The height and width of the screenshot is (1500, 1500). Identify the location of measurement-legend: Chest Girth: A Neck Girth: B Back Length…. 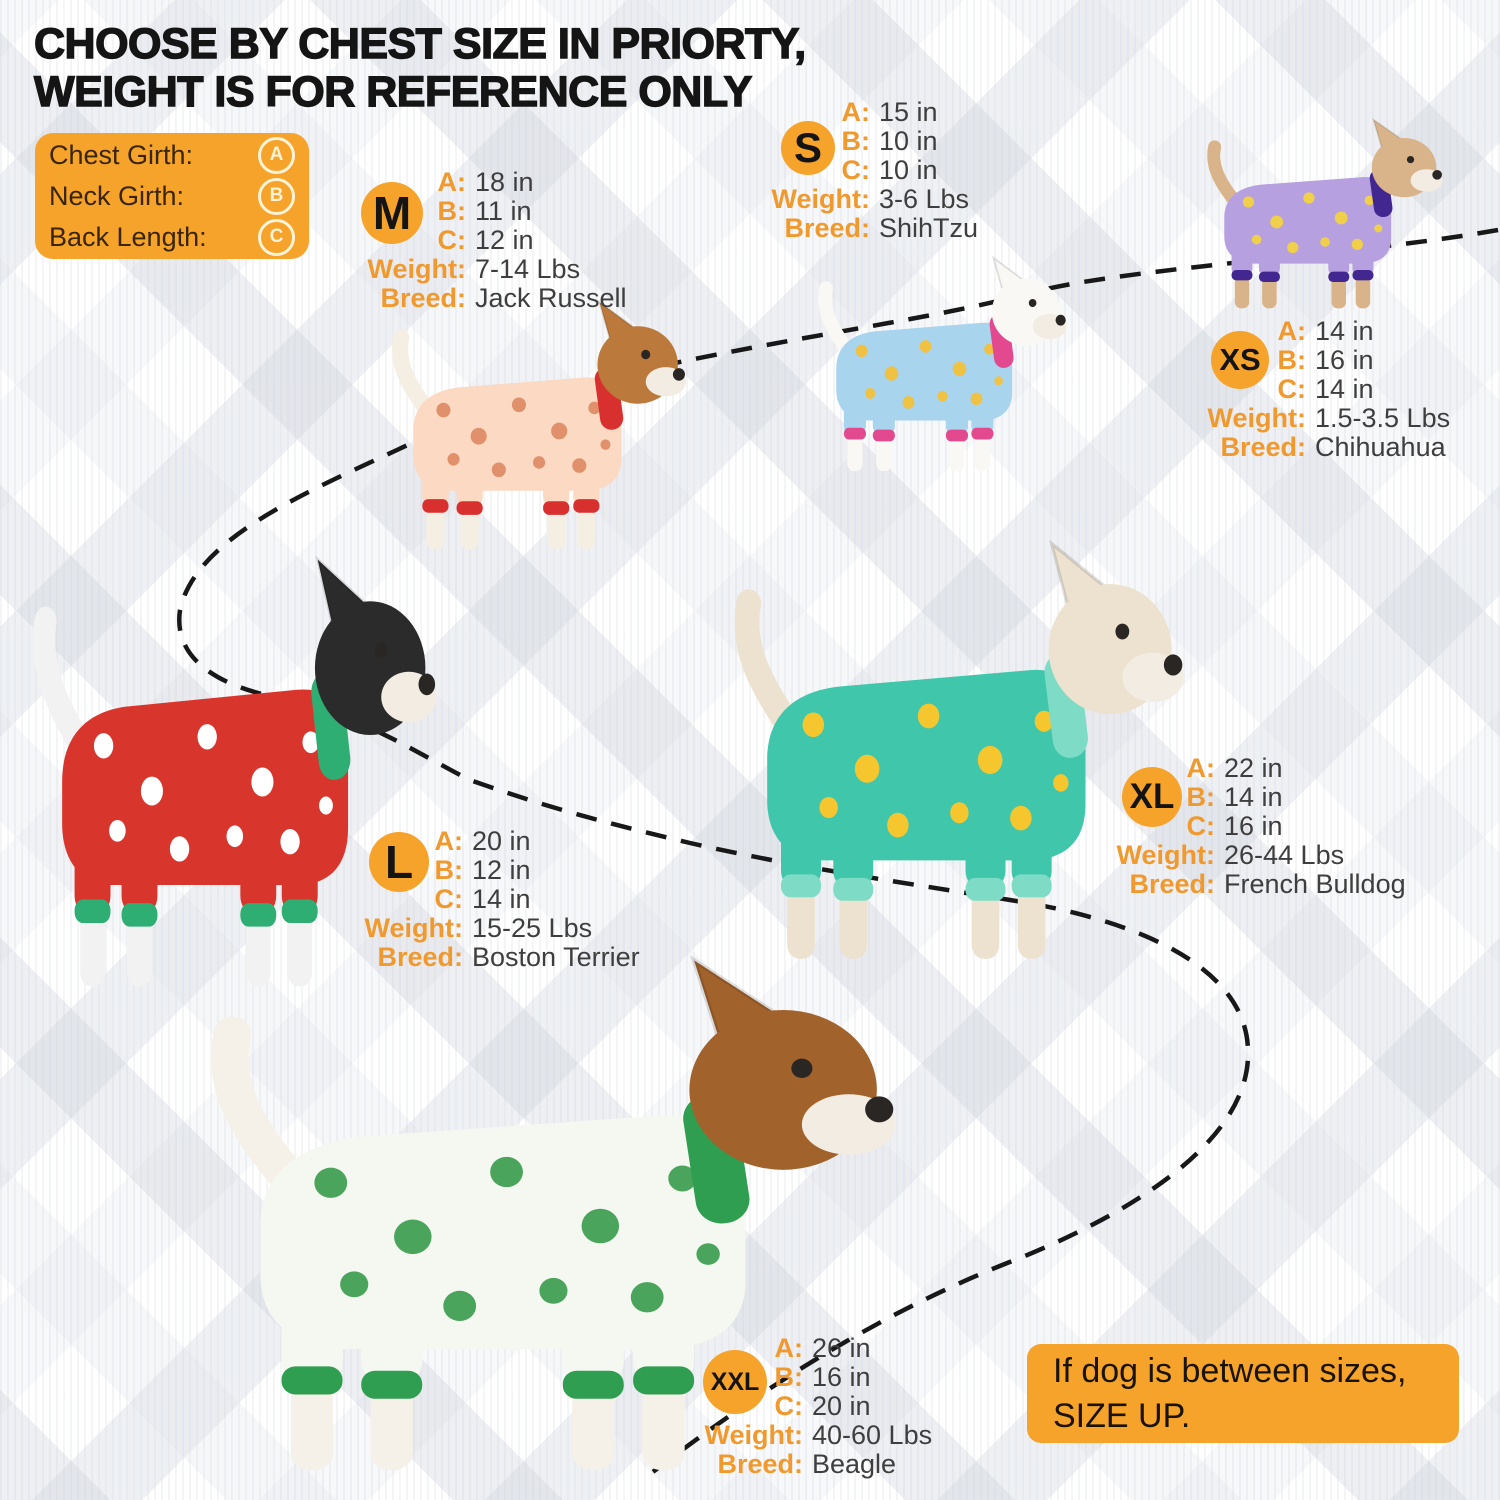
(172, 196).